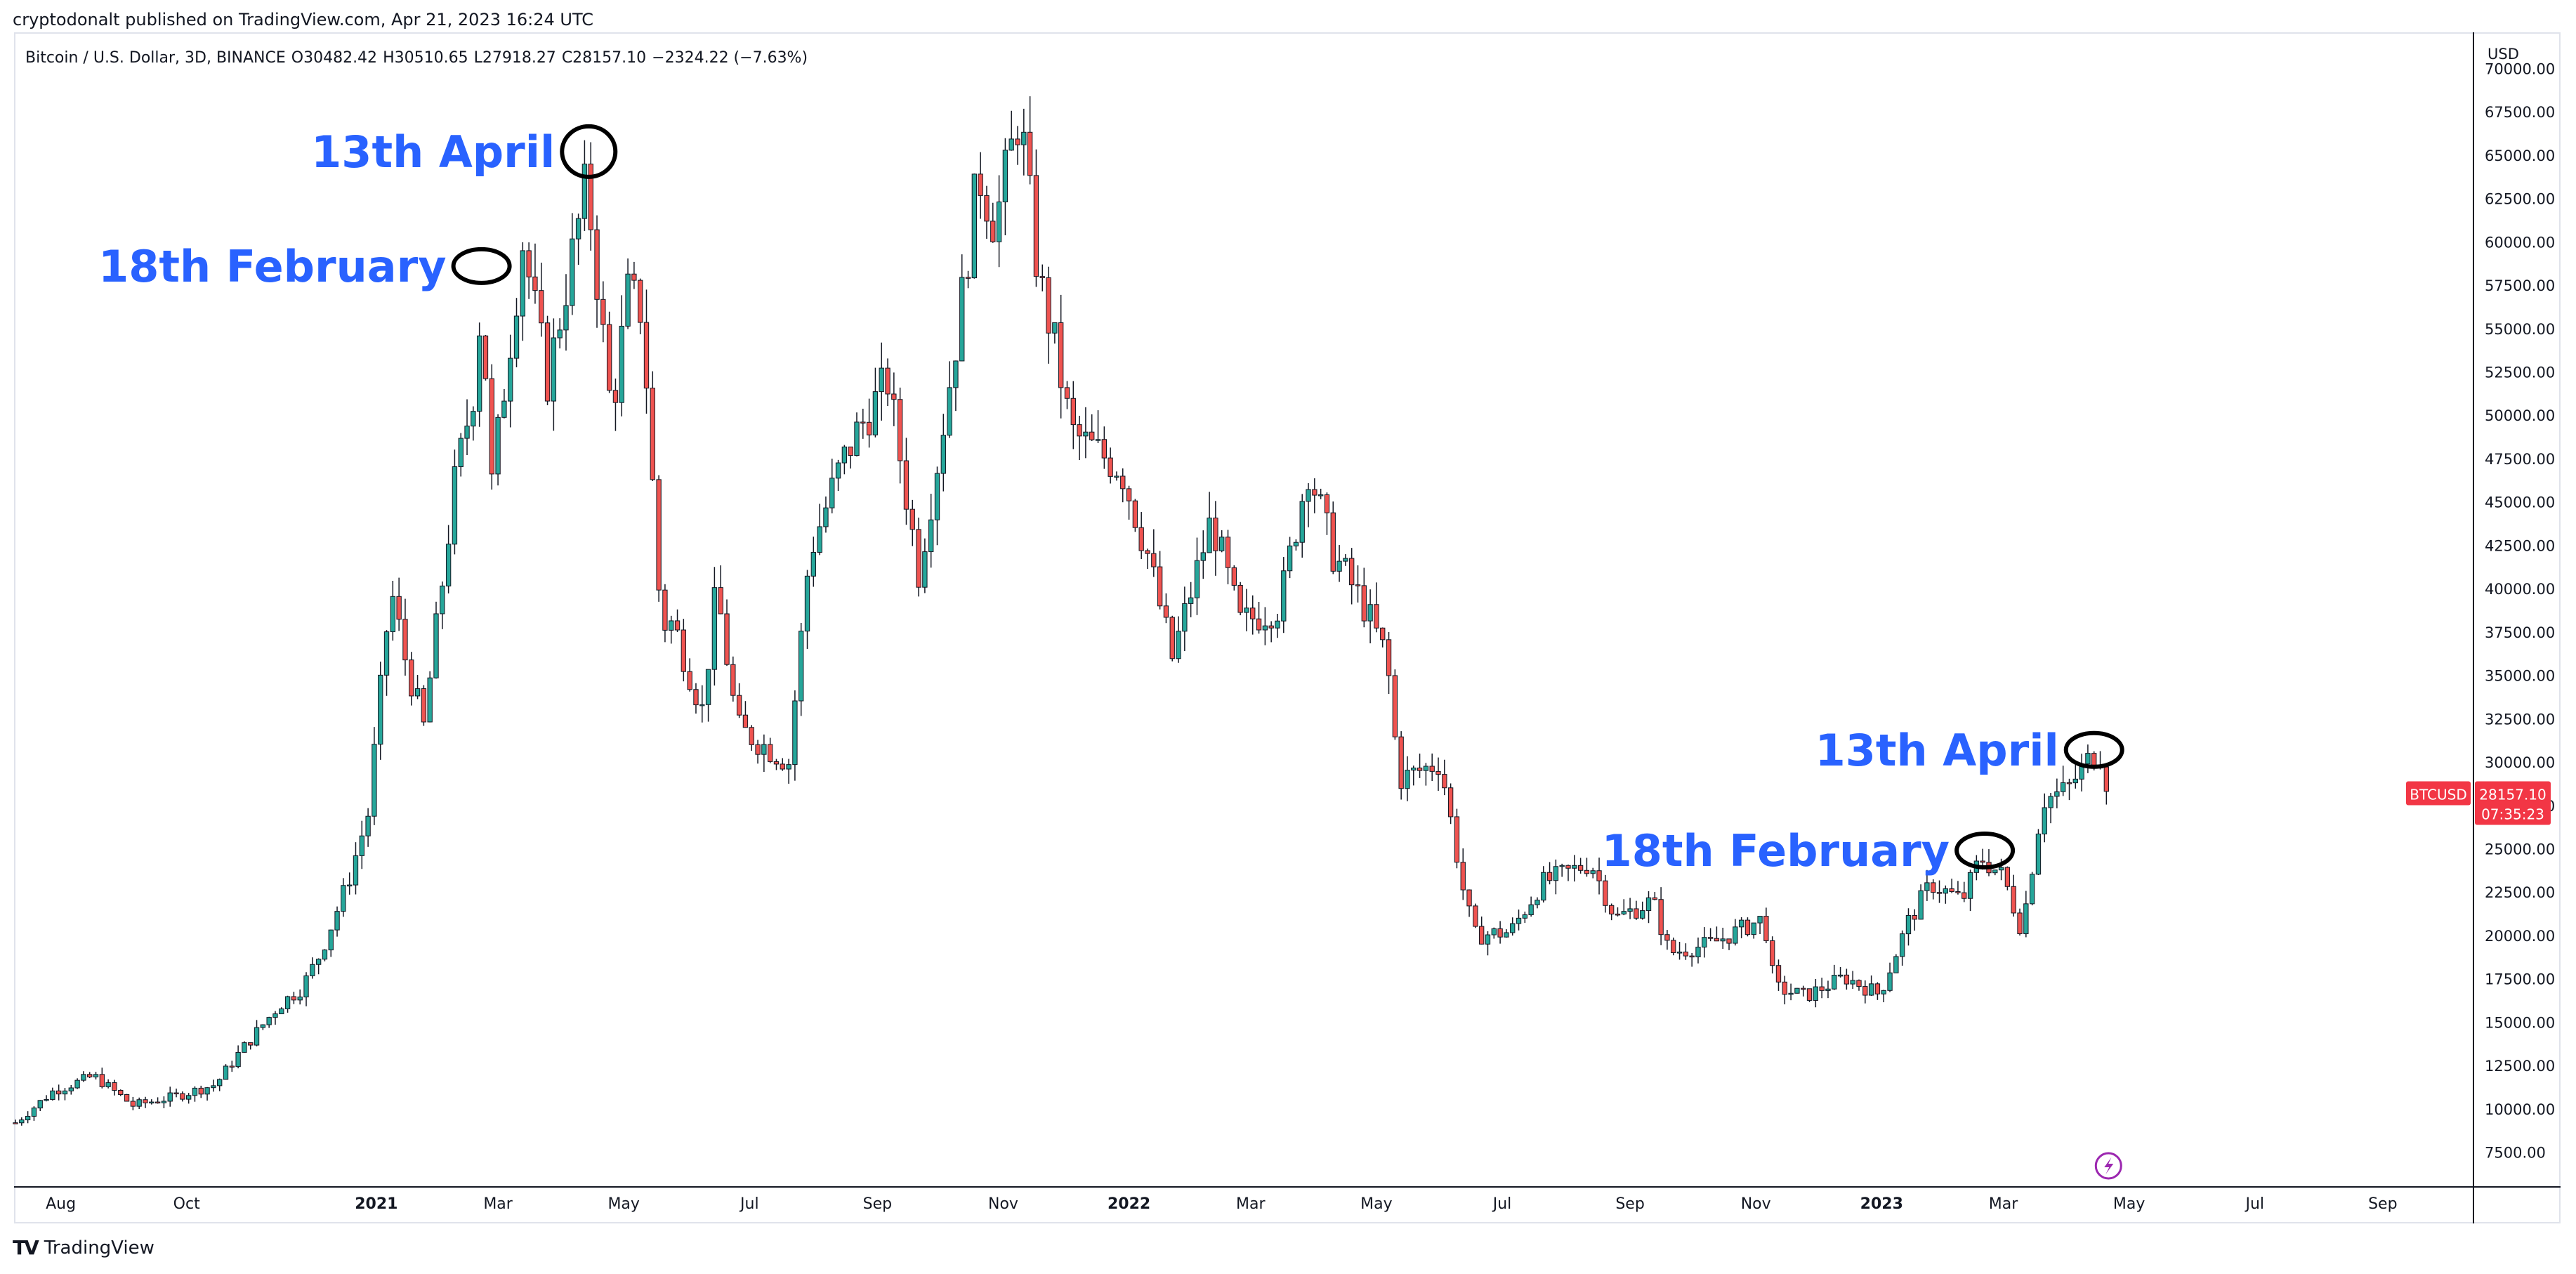  Describe the element at coordinates (2520, 979) in the screenshot. I see `y-tick-label: 17500.00` at that location.